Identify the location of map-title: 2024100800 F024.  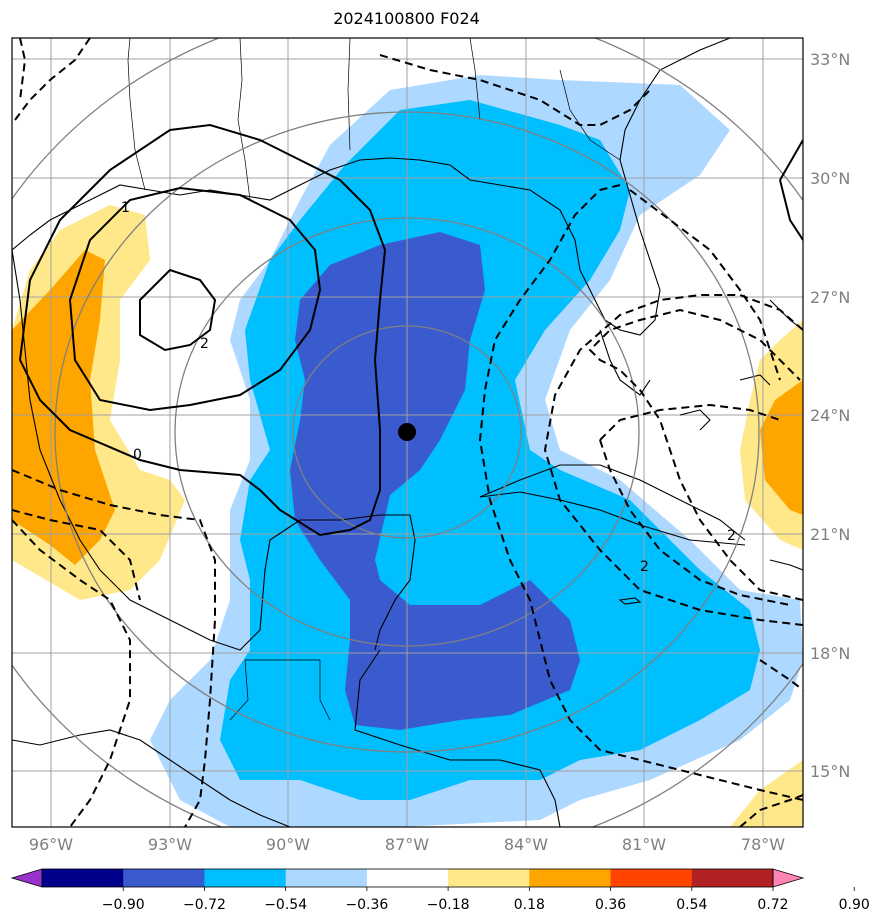
(406, 18).